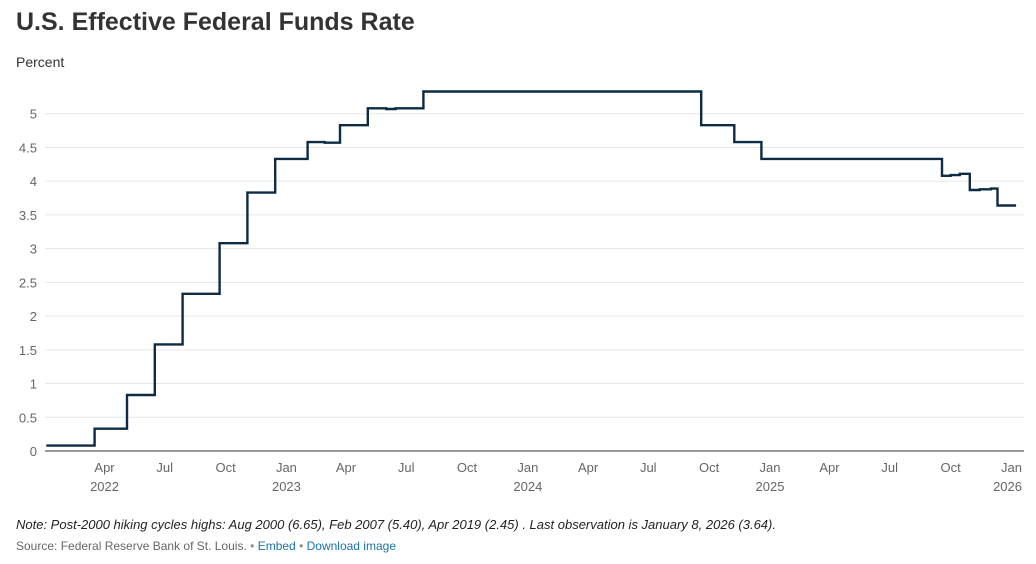 The image size is (1036, 564). I want to click on y-tick-label: 0, so click(33, 451).